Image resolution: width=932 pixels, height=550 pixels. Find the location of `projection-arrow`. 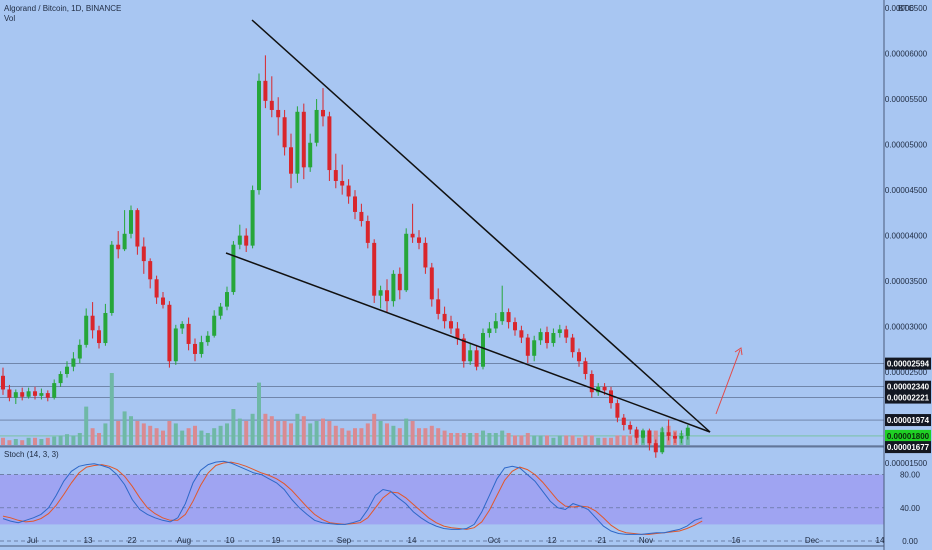

projection-arrow is located at coordinates (728, 382).